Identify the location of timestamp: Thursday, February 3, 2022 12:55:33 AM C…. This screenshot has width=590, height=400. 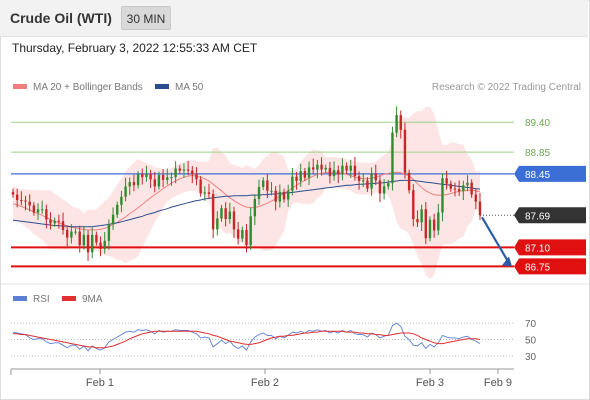
(135, 48).